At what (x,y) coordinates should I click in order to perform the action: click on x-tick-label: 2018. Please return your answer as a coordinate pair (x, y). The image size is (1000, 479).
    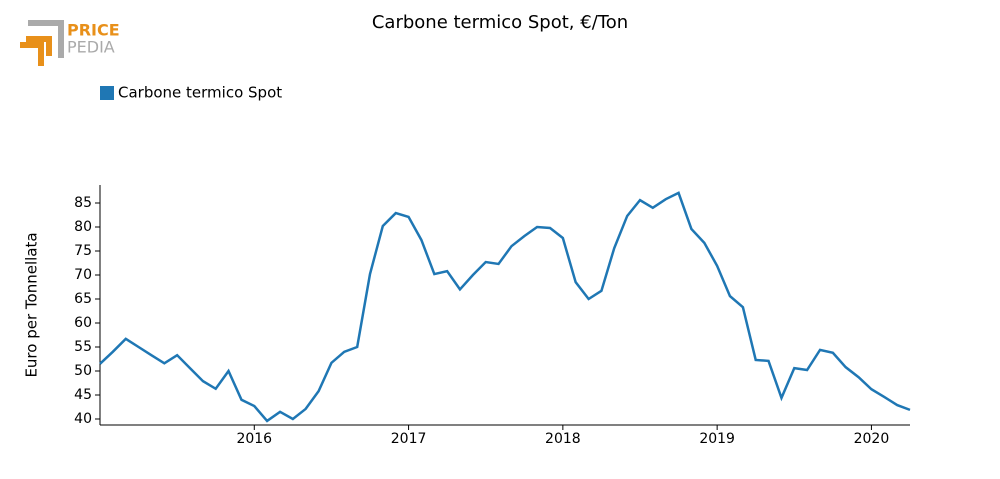
    Looking at the image, I should click on (563, 439).